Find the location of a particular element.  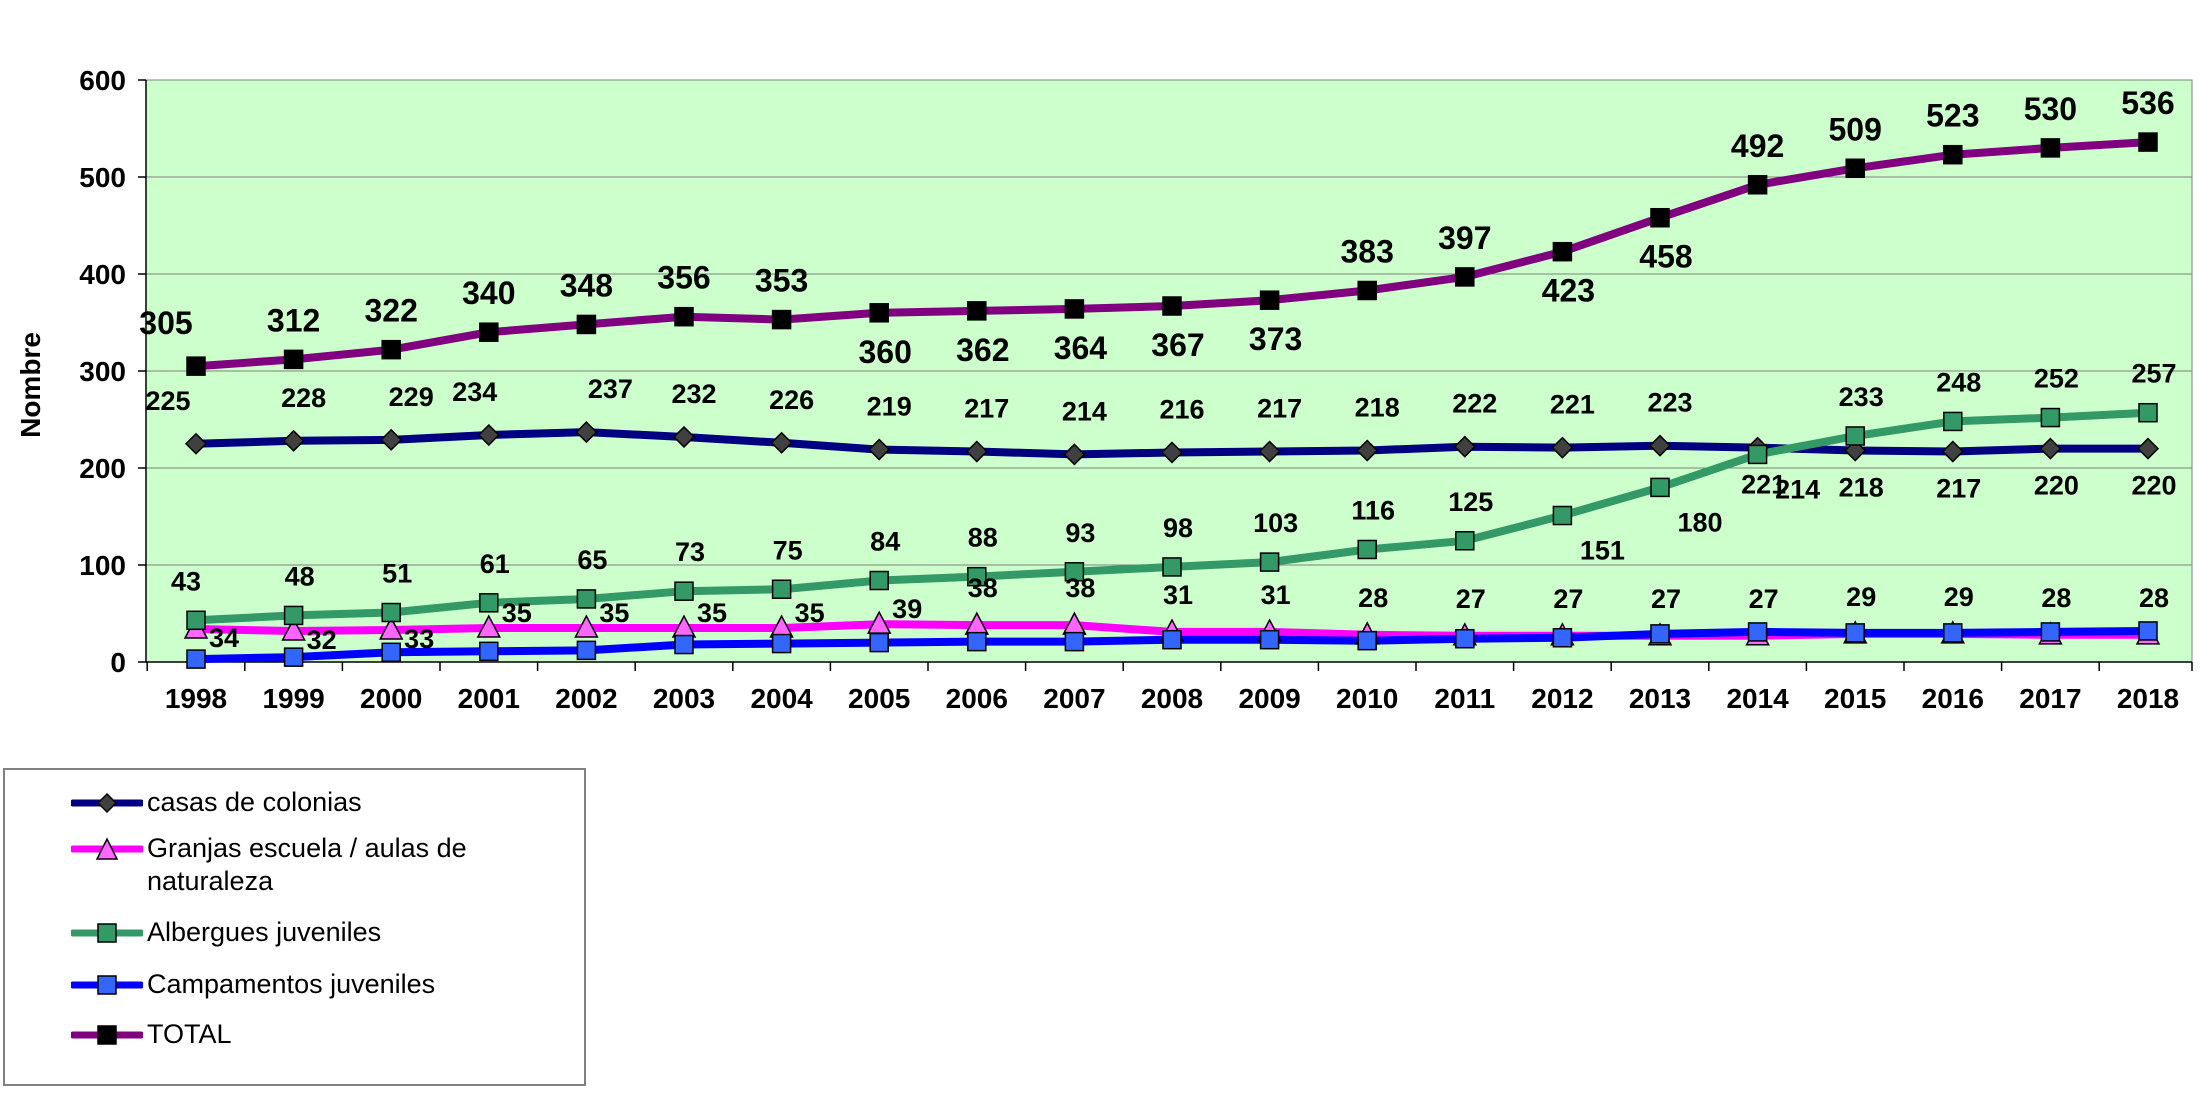

x-tick-label: 2014 is located at coordinates (1757, 698).